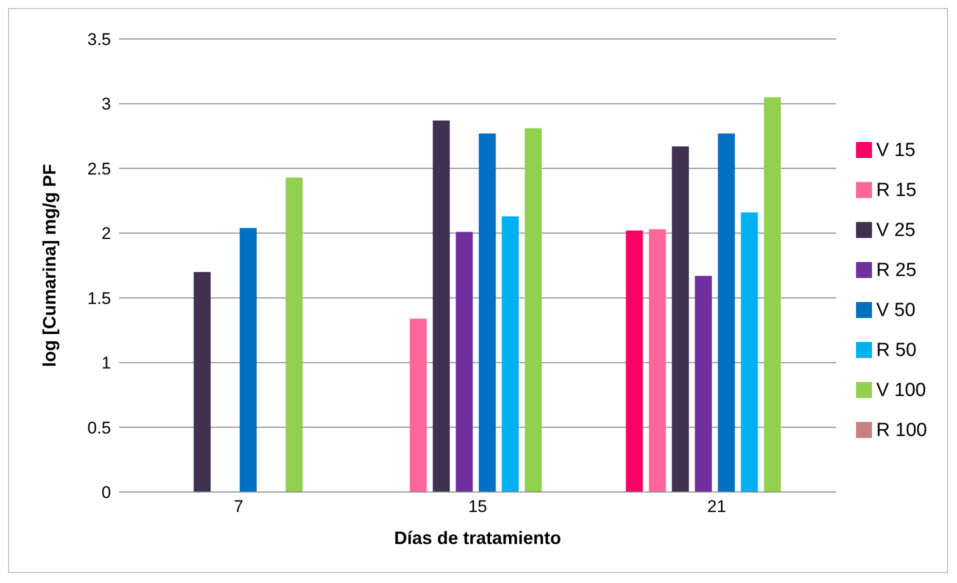 The height and width of the screenshot is (583, 957). Describe the element at coordinates (99, 428) in the screenshot. I see `y-tick-label: 0.5` at that location.